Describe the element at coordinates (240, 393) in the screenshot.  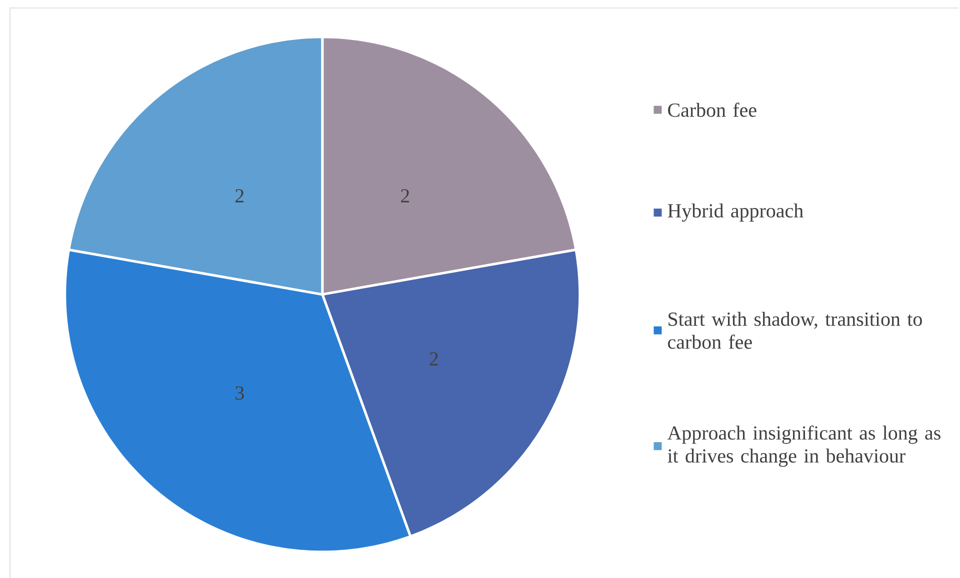
I see `data-label: 3` at that location.